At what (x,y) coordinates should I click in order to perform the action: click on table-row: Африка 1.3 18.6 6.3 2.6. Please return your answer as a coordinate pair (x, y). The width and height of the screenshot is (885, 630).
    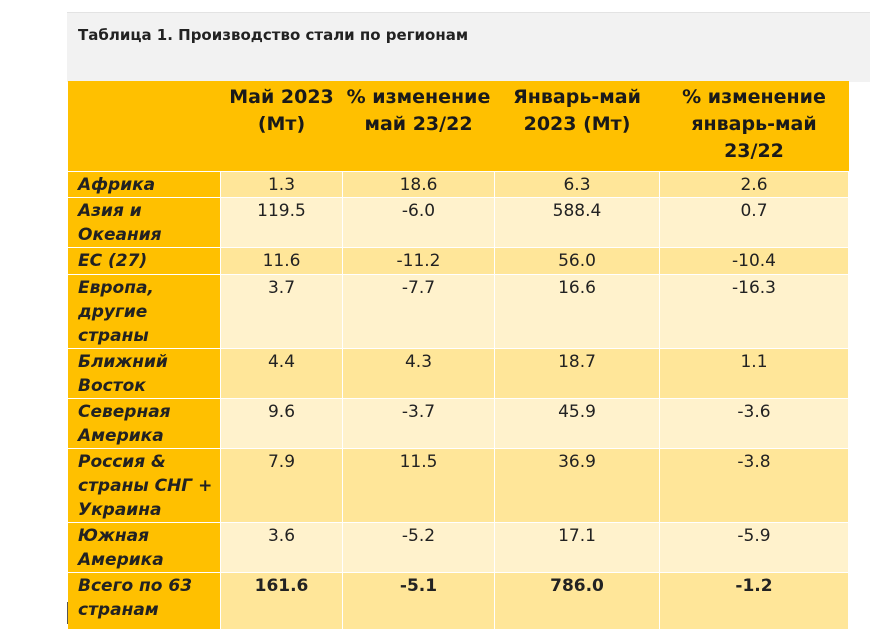
    Looking at the image, I should click on (458, 184).